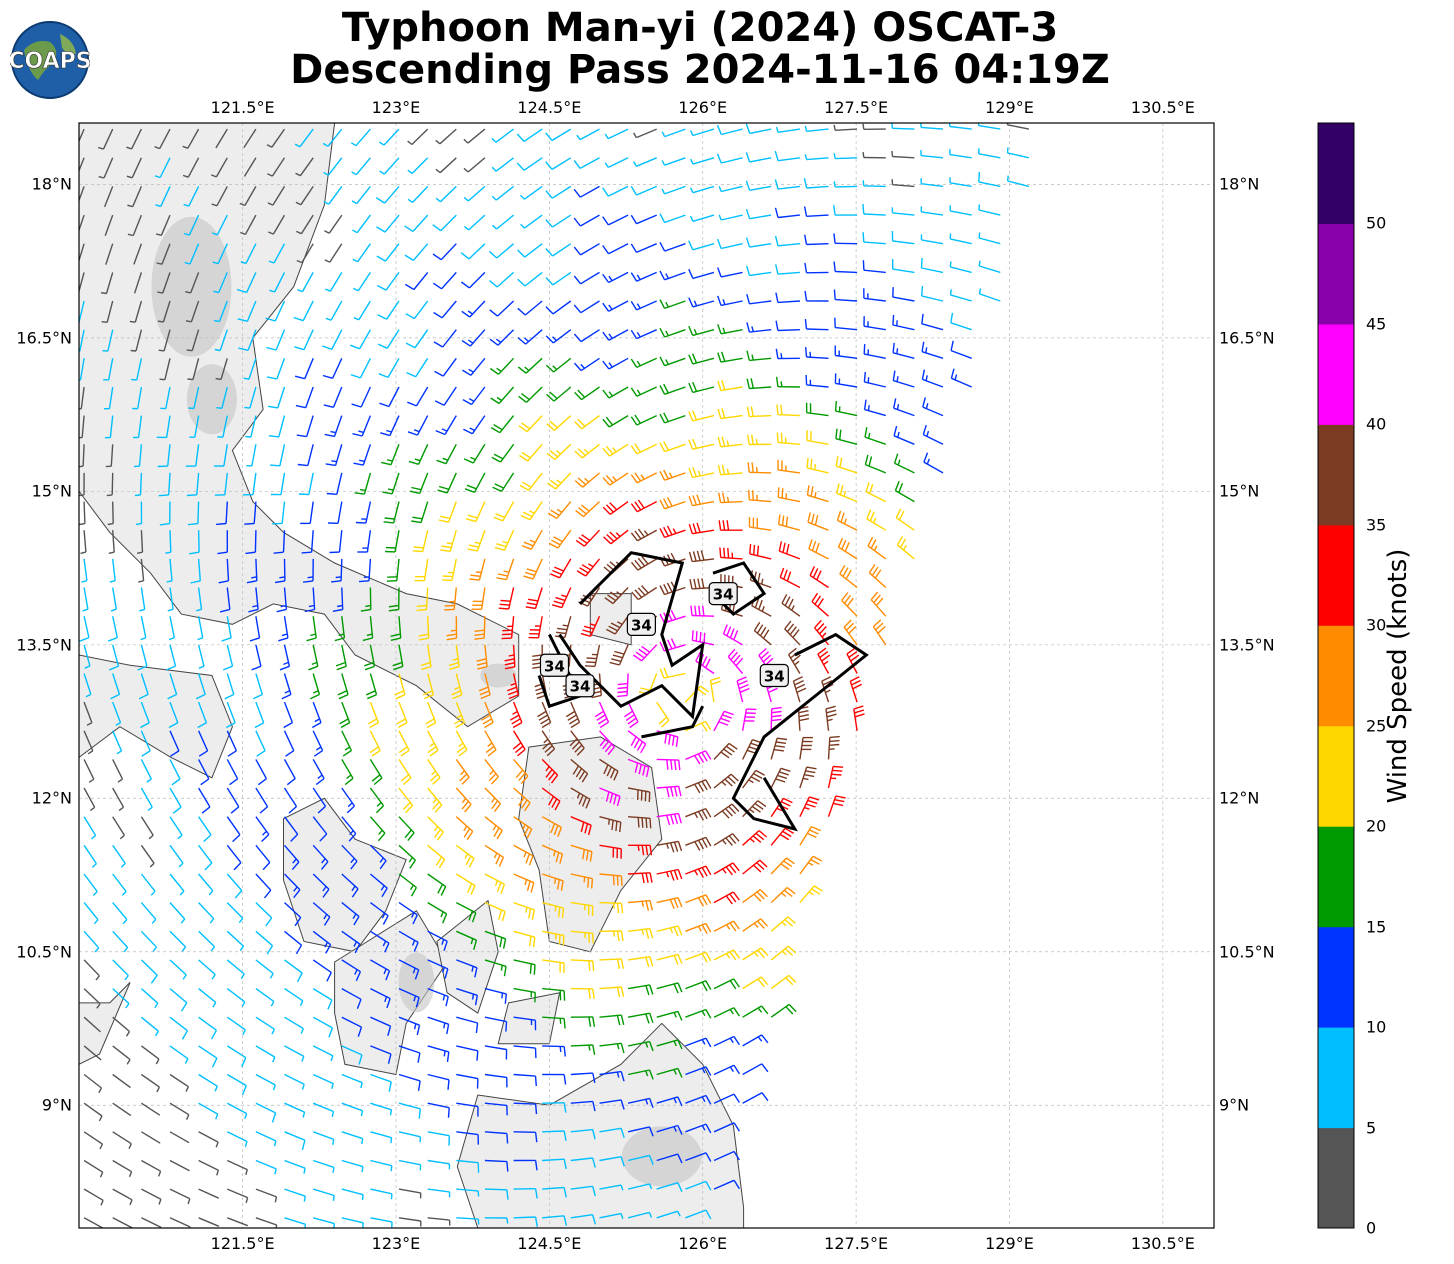  What do you see at coordinates (1239, 184) in the screenshot?
I see `lat-tick-right: 18°N` at bounding box center [1239, 184].